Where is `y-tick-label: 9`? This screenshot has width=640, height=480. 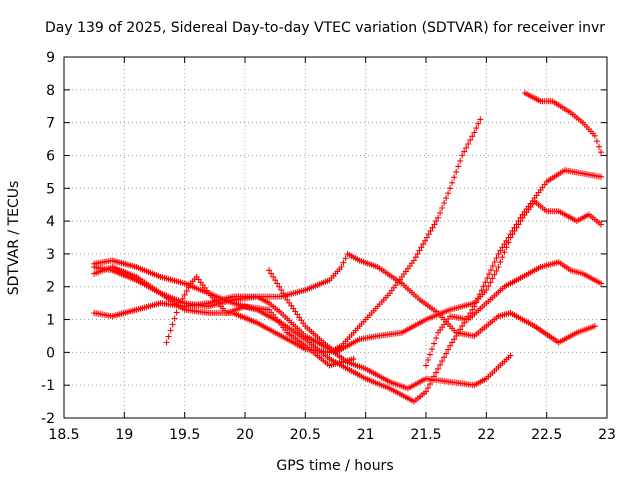
y-tick-label: 9 is located at coordinates (50, 58).